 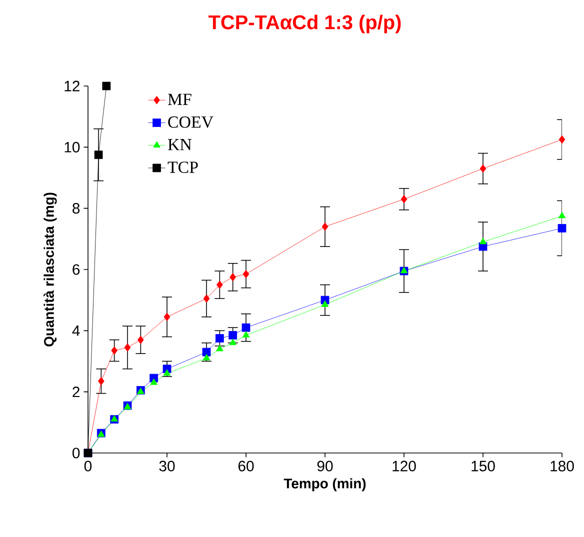 What do you see at coordinates (72, 147) in the screenshot?
I see `y-tick-label: 10` at bounding box center [72, 147].